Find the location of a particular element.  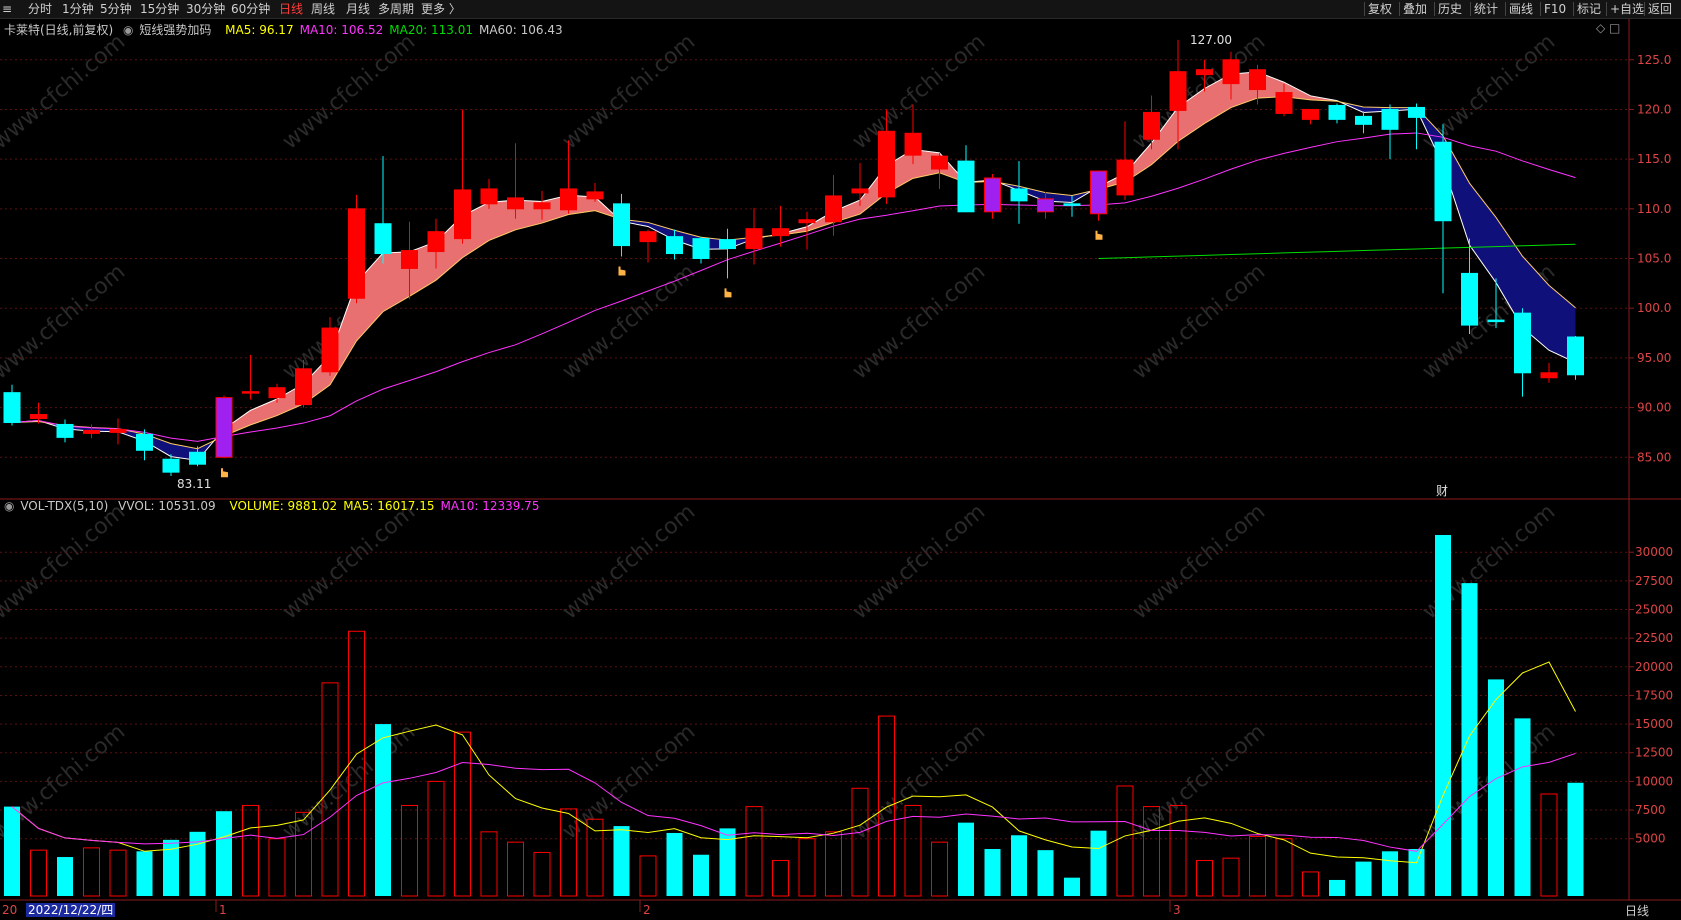

toolbar-button-8: 返回 is located at coordinates (1660, 9).